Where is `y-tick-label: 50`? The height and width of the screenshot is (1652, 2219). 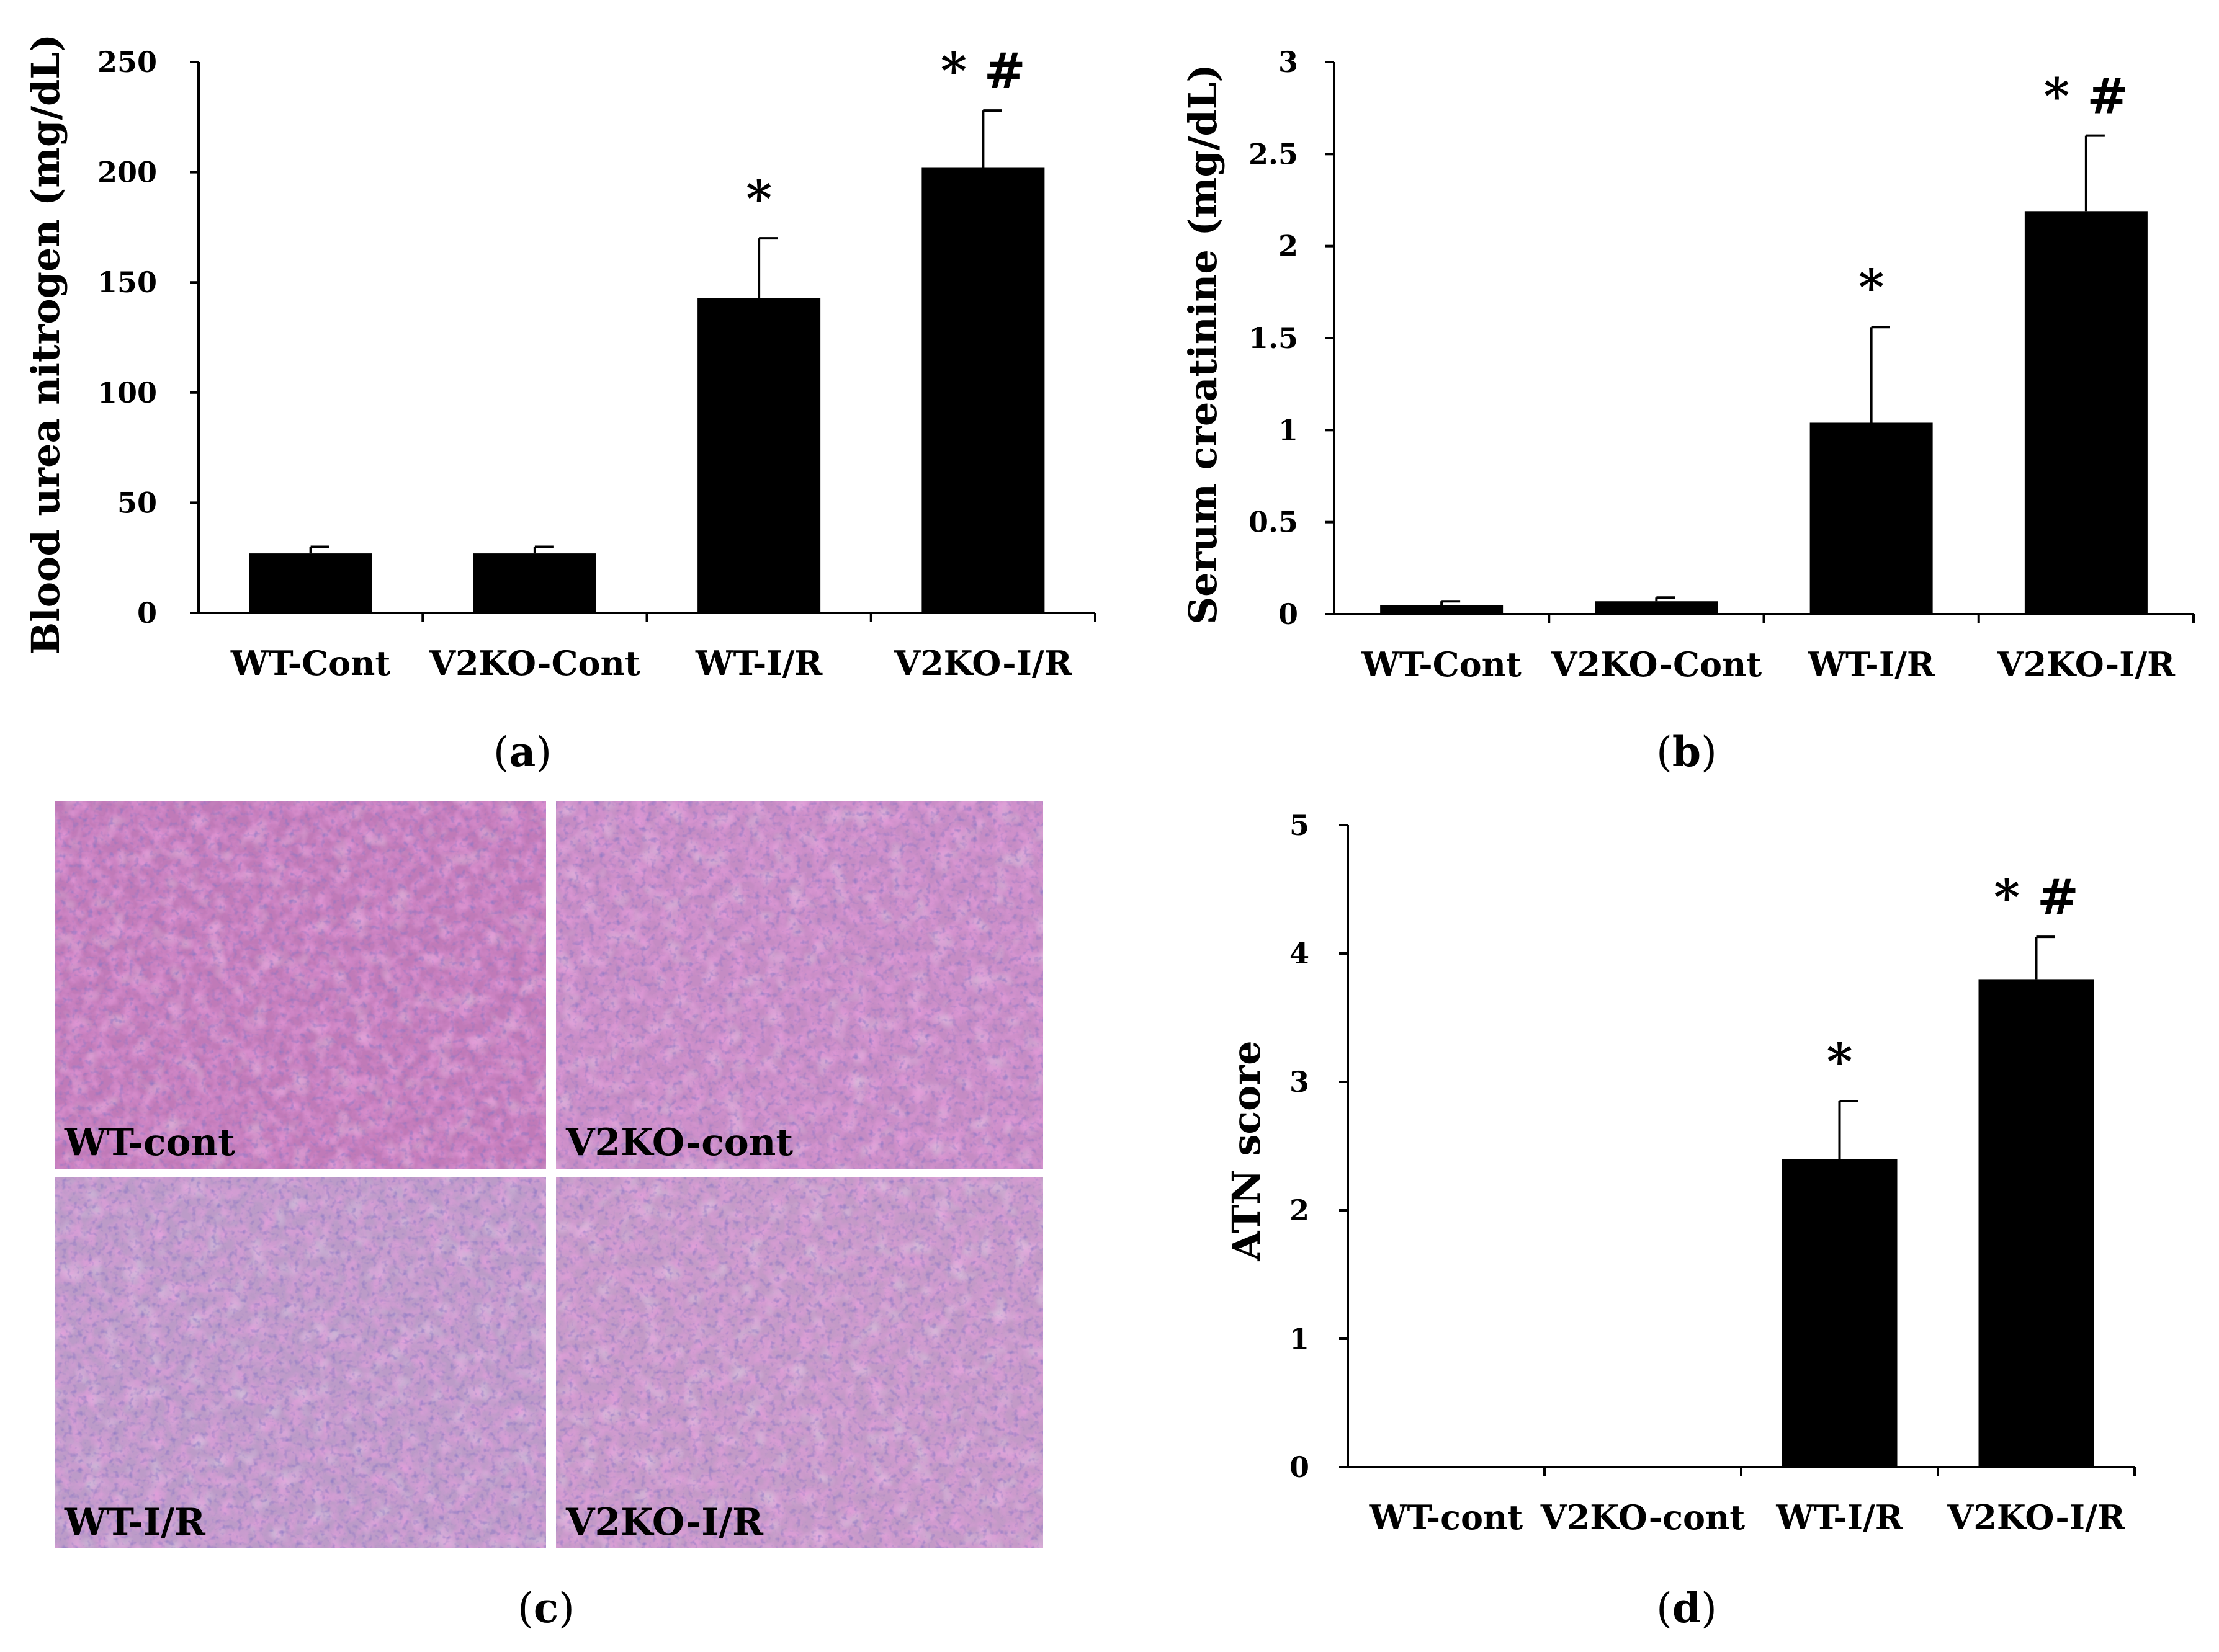 y-tick-label: 50 is located at coordinates (137, 502).